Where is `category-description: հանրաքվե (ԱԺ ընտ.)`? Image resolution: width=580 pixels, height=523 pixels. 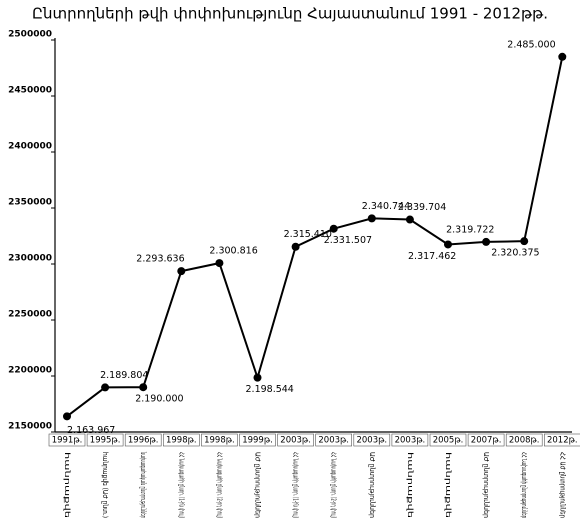 category-description: հանրաքվե (ԱԺ ընտ.) is located at coordinates (105, 485).